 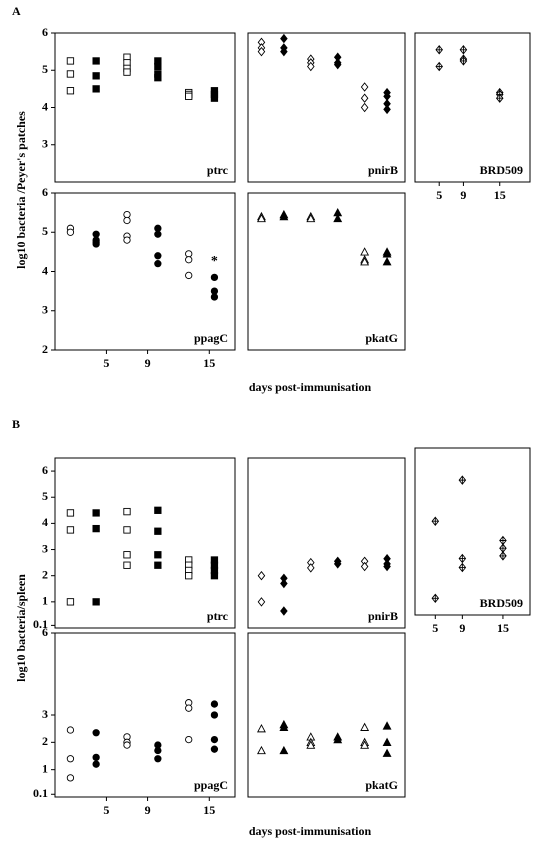 What do you see at coordinates (310, 387) in the screenshot?
I see `x-axis-label: days post-immunisation` at bounding box center [310, 387].